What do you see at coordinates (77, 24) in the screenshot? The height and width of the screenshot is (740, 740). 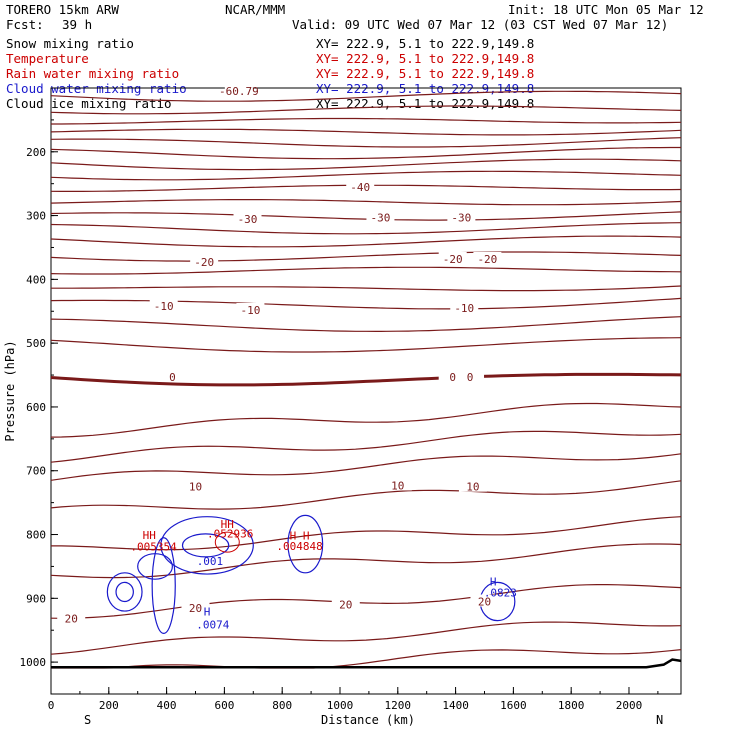 I see `fcst-value: 39 h` at bounding box center [77, 24].